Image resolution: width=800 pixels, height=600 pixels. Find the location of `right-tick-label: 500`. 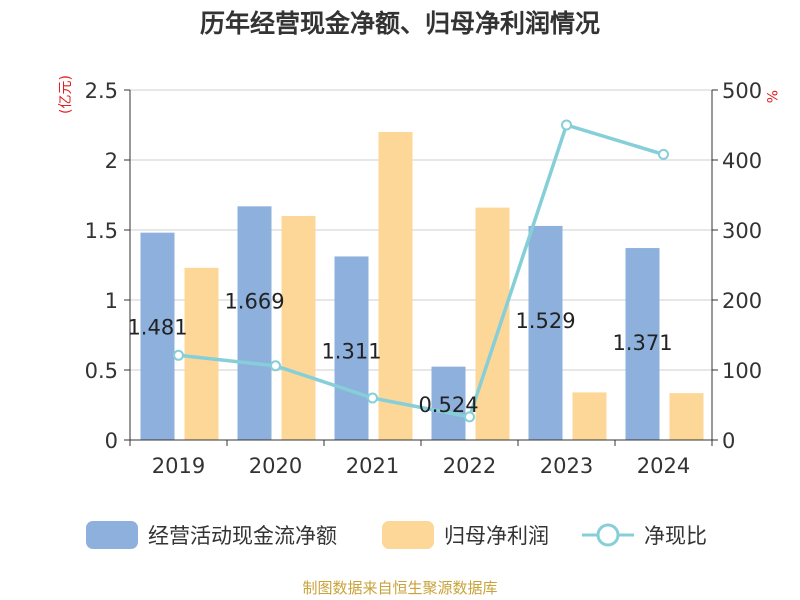

right-tick-label: 500 is located at coordinates (742, 91).